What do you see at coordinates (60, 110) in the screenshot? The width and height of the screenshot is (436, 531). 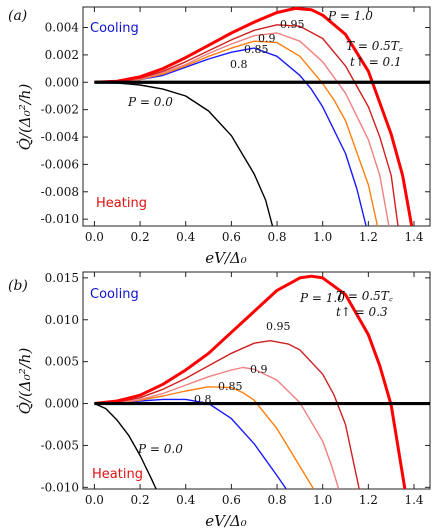 I see `y-tick-label: -0.002` at bounding box center [60, 110].